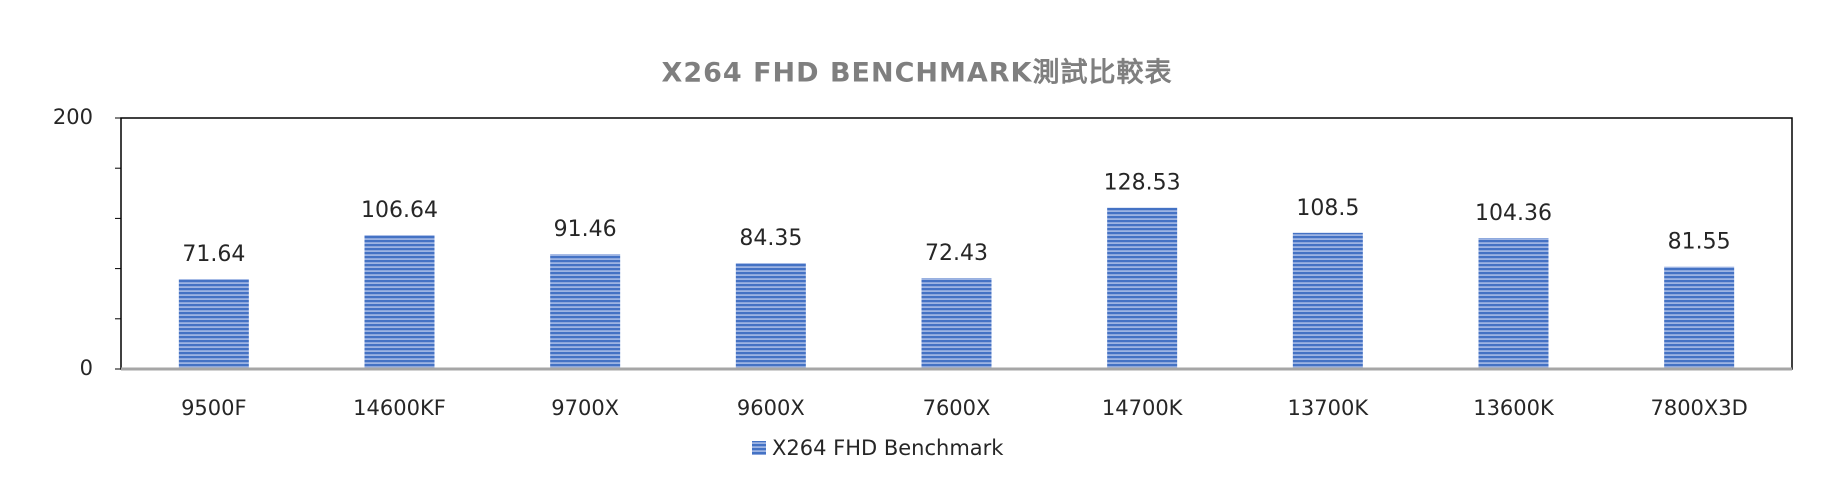  I want to click on data-label: 128.53, so click(1142, 183).